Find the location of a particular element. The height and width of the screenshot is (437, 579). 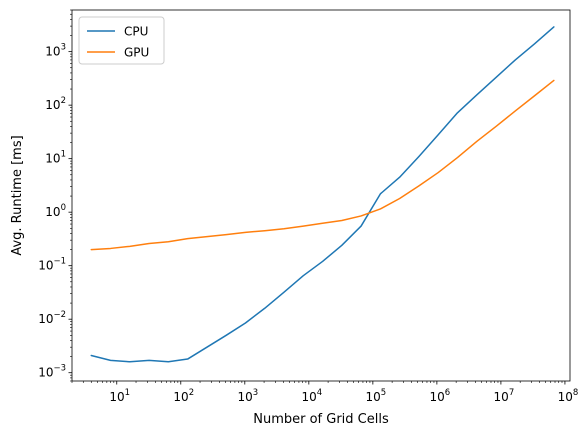

legend-label-cpu: CPU is located at coordinates (136, 32).